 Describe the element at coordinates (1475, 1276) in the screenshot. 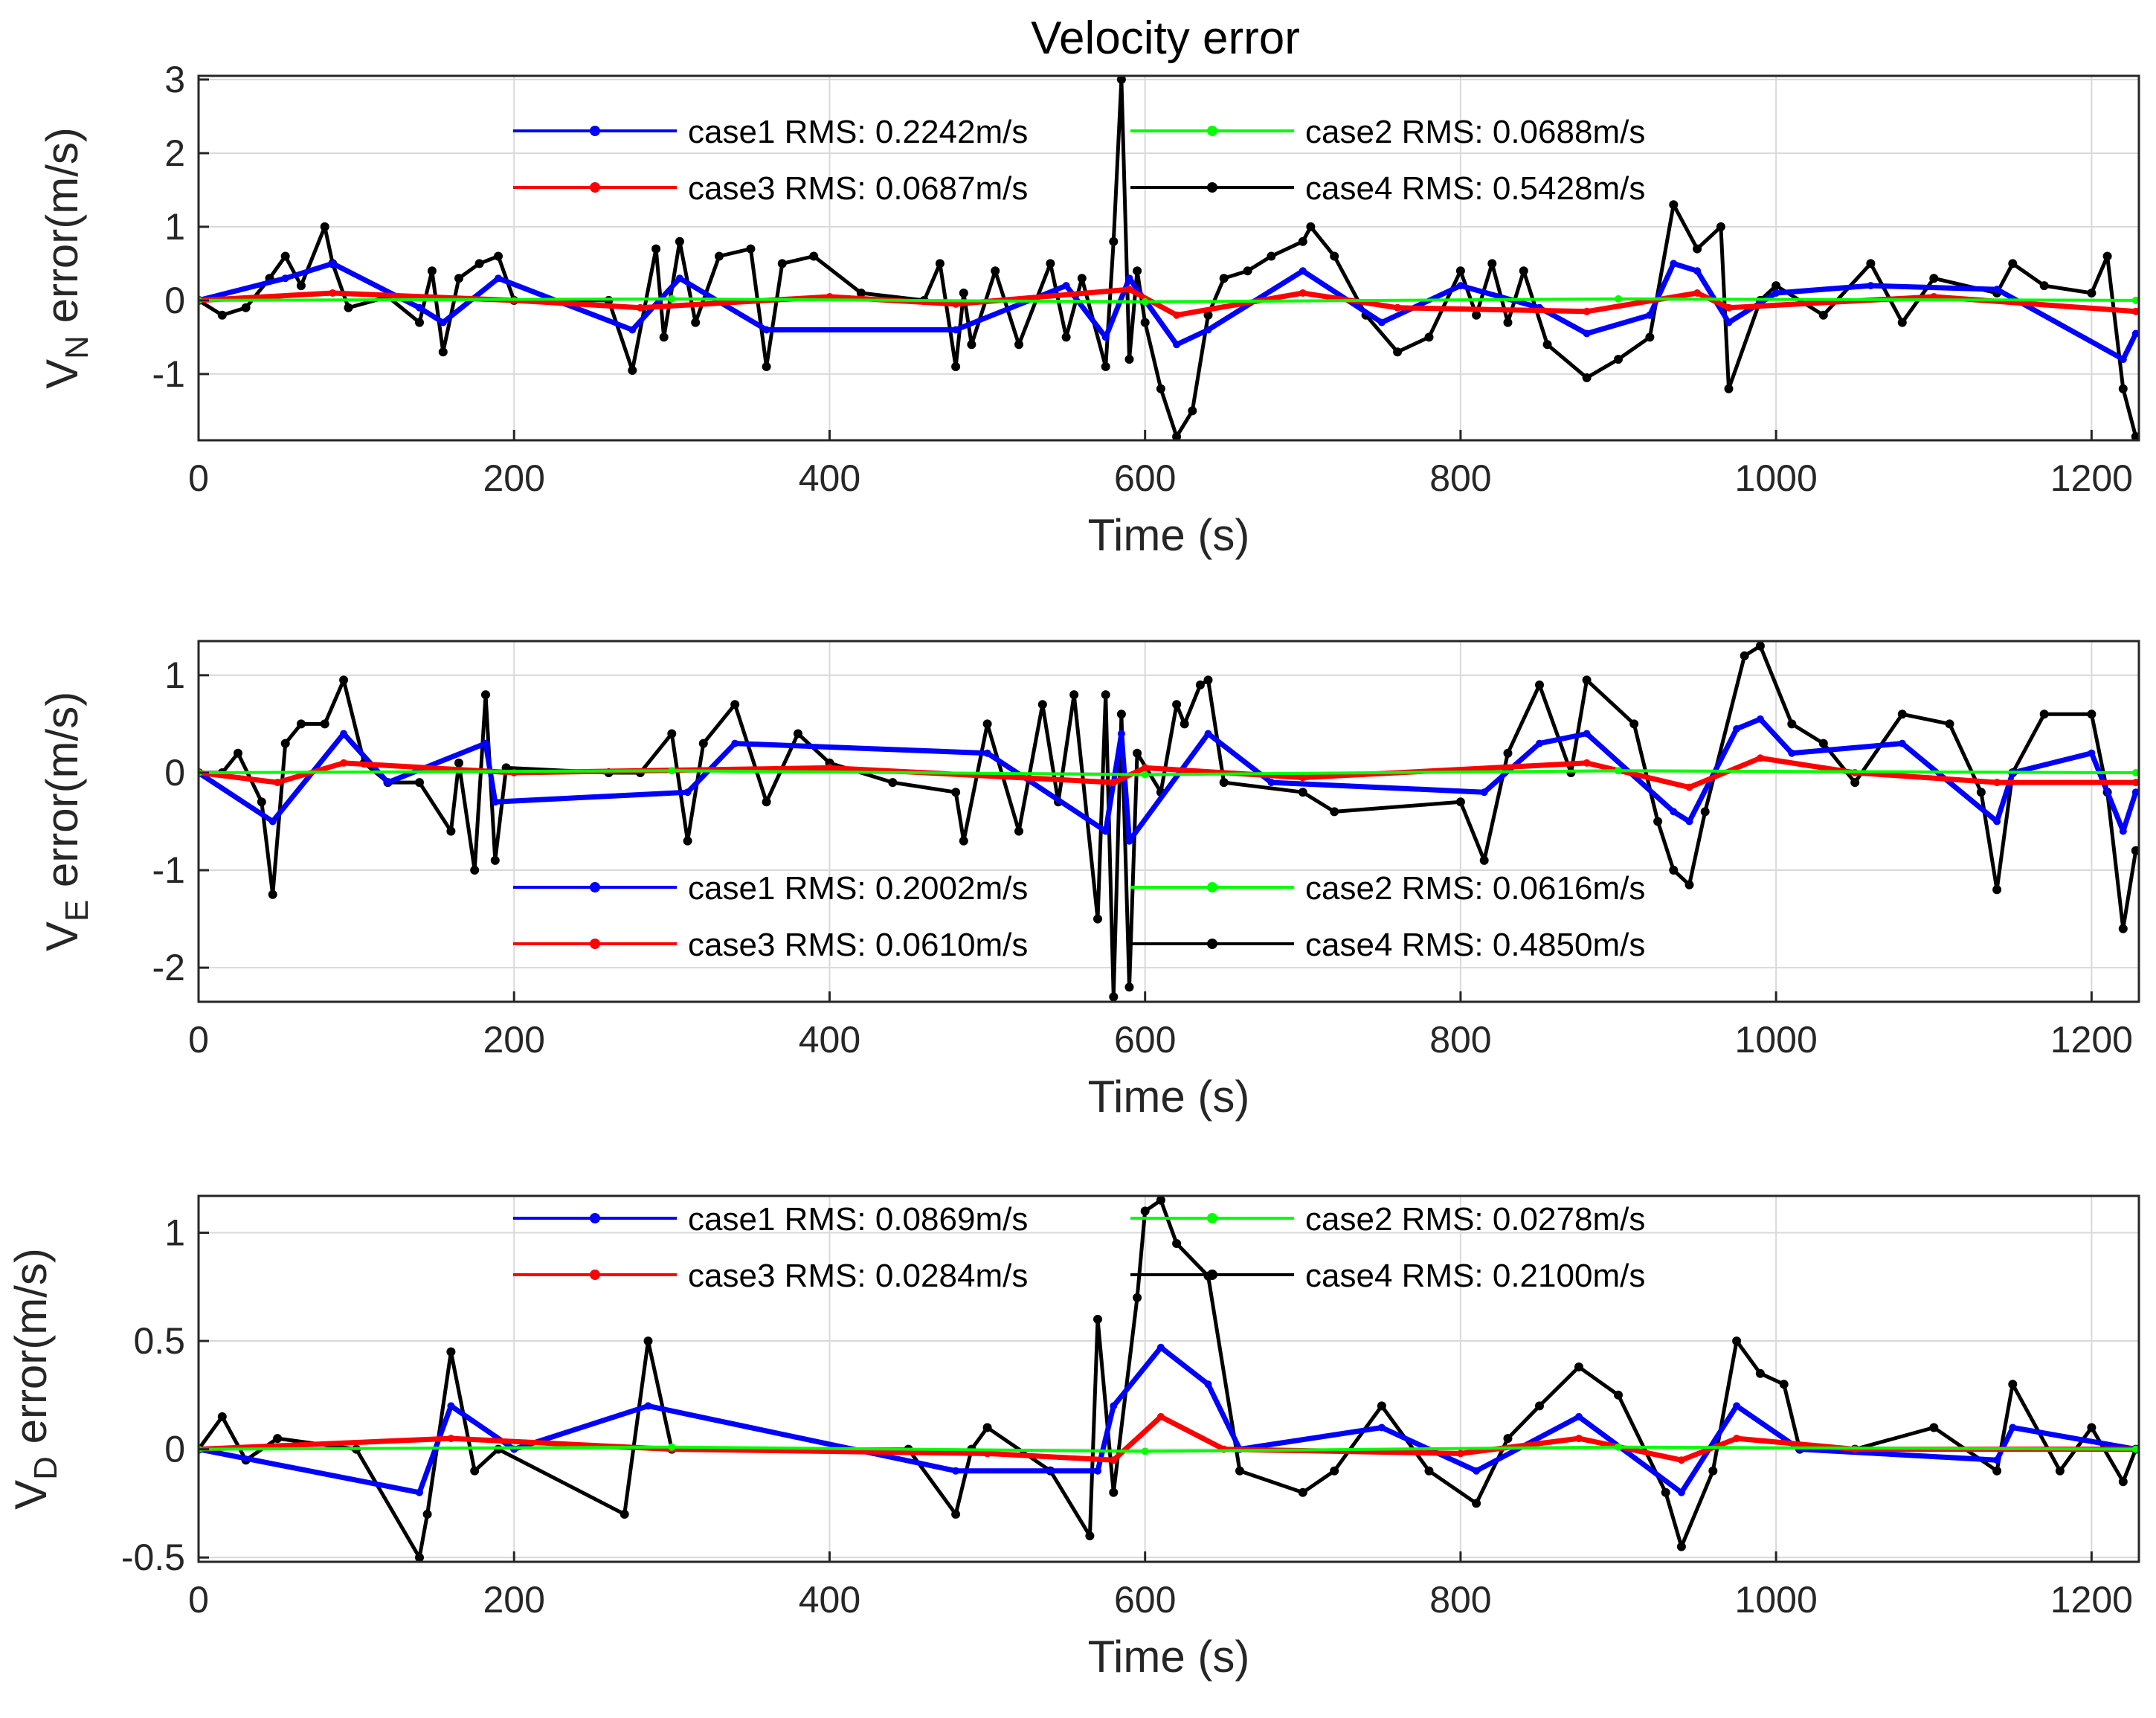

I see `legend-entry: case4 RMS: 0.2100m/s` at that location.